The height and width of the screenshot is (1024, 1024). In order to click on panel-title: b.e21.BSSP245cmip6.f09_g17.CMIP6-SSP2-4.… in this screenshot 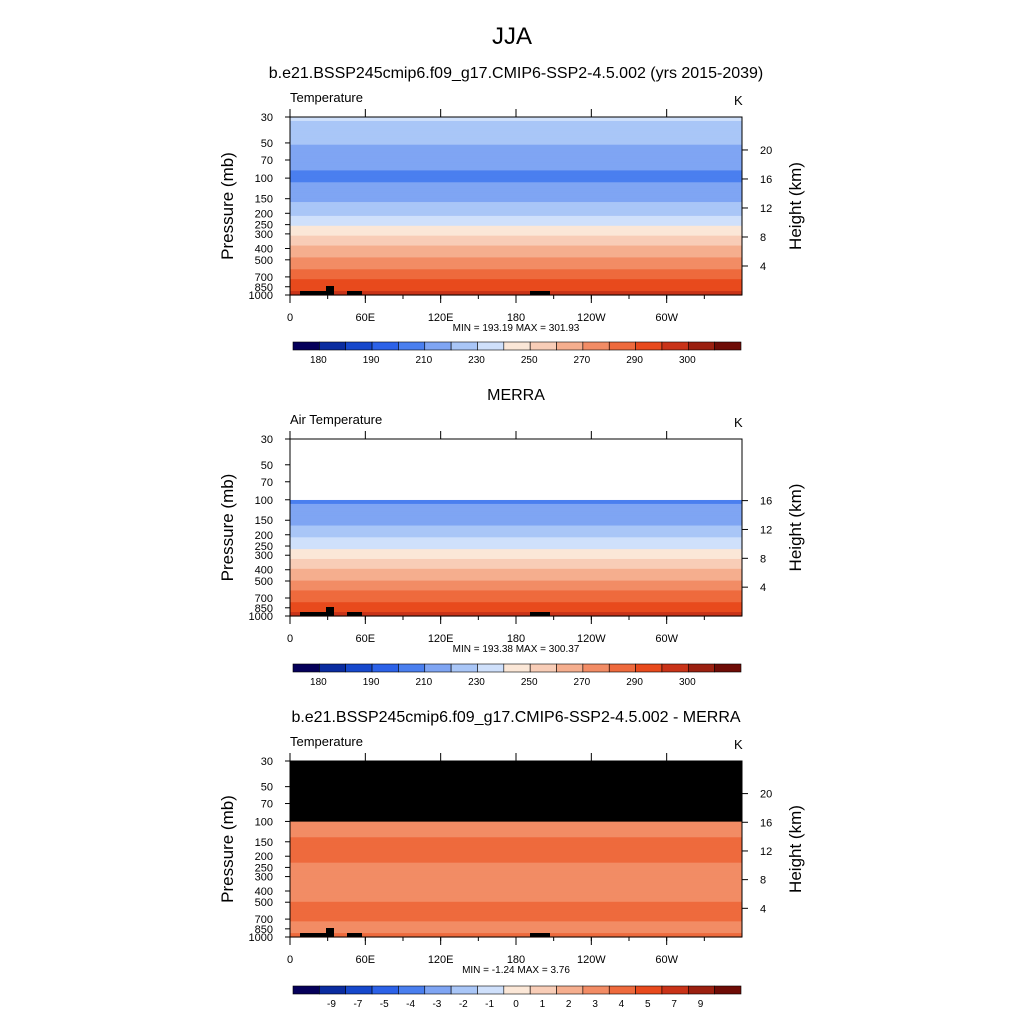, I will do `click(516, 73)`.